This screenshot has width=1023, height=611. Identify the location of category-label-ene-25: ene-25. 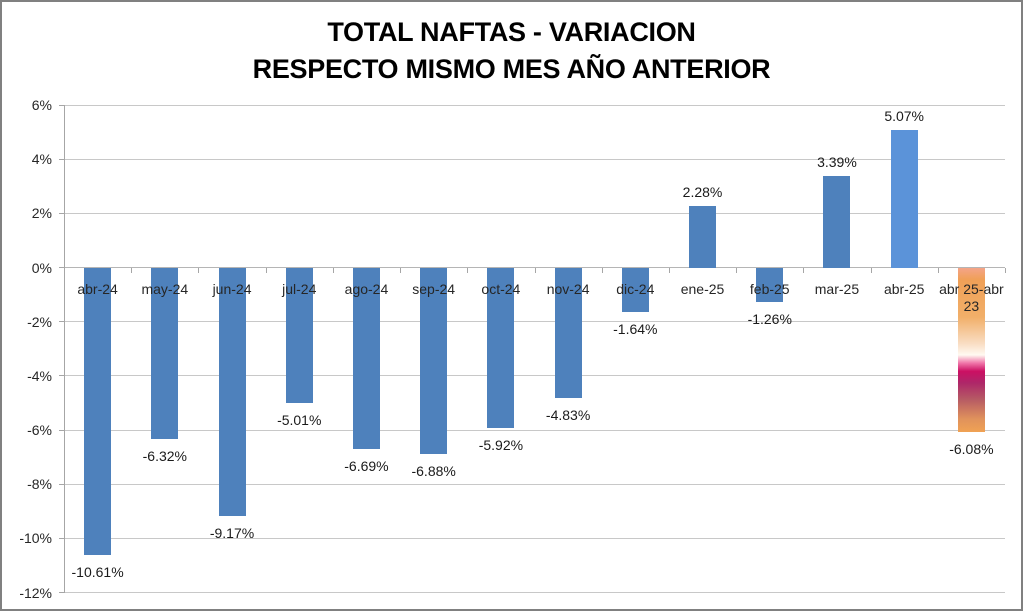
(702, 288).